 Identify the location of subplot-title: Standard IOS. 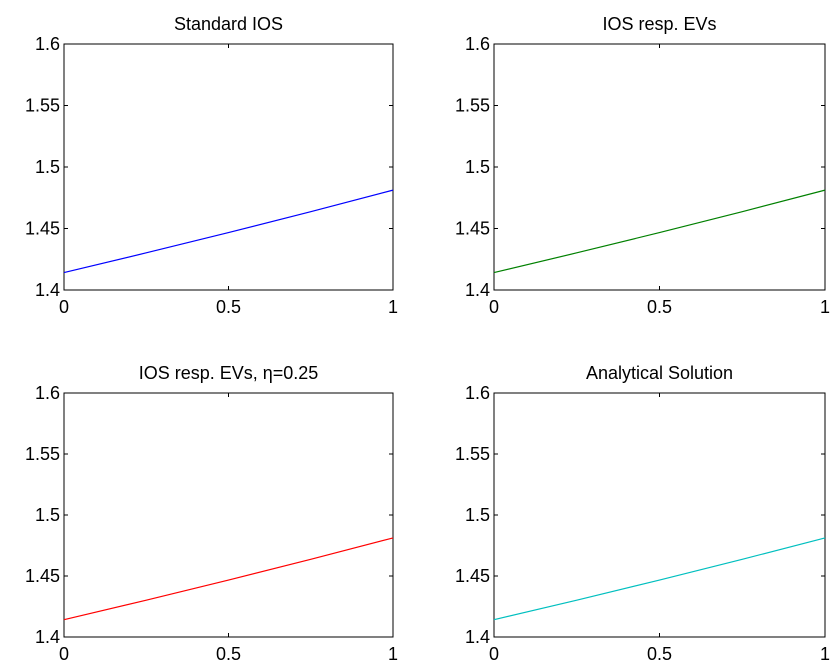
(228, 24).